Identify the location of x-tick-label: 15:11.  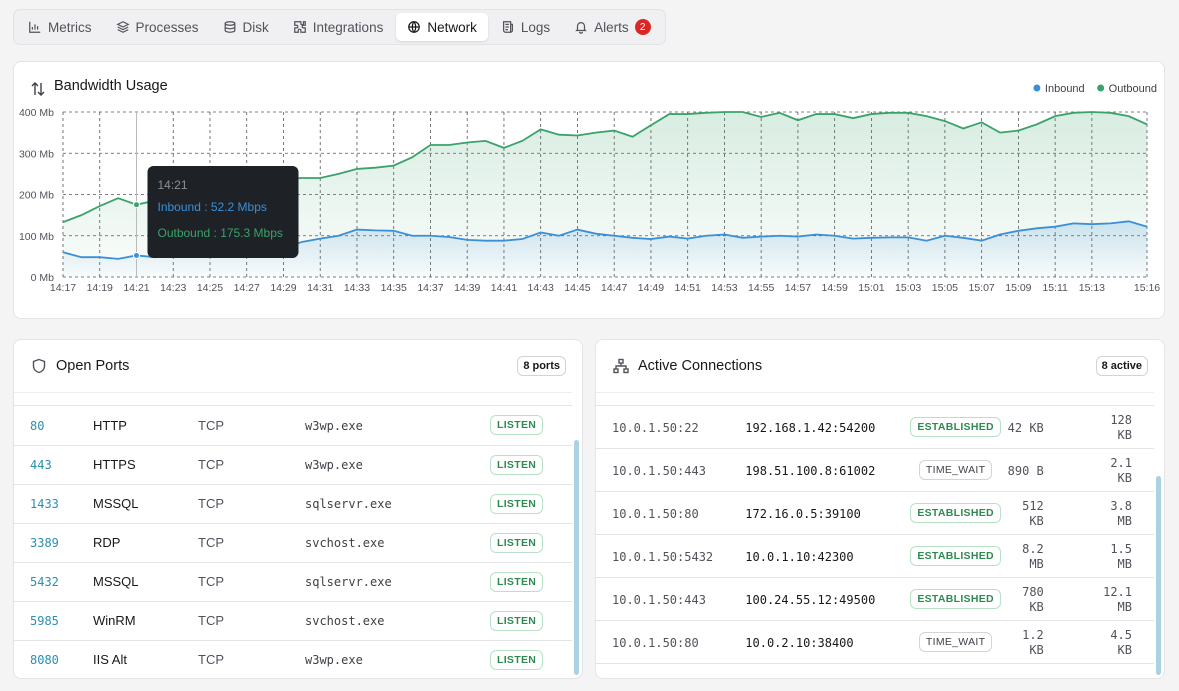
(1055, 288).